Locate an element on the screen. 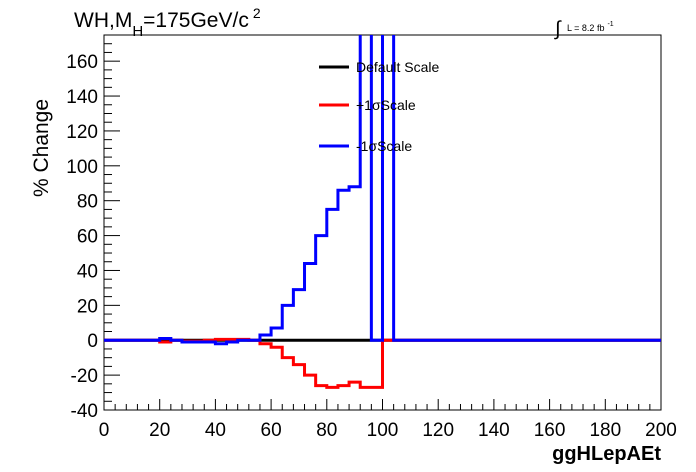 This screenshot has height=472, width=696. lumi-text: L = 8.2 fb is located at coordinates (585, 28).